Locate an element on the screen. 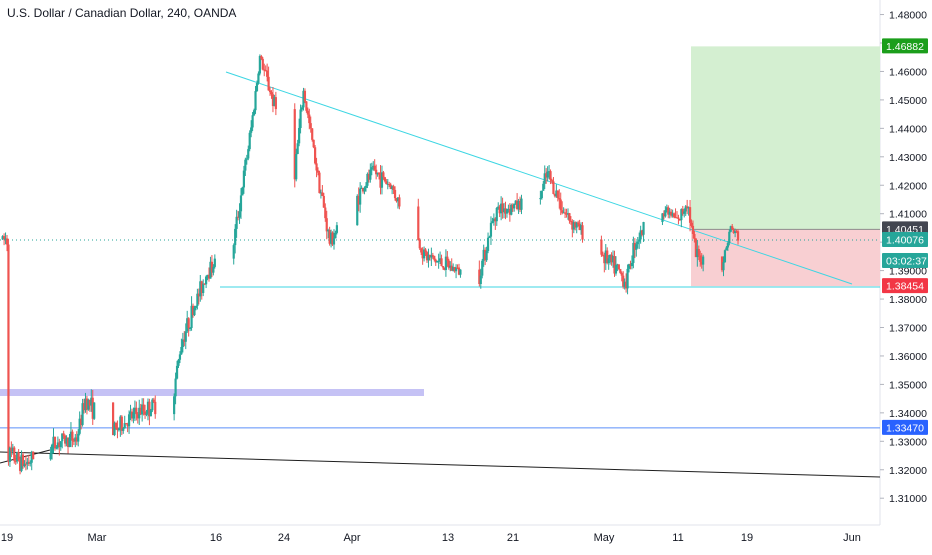 Image resolution: width=932 pixels, height=555 pixels. x-tick-label-8: 11 is located at coordinates (677, 538).